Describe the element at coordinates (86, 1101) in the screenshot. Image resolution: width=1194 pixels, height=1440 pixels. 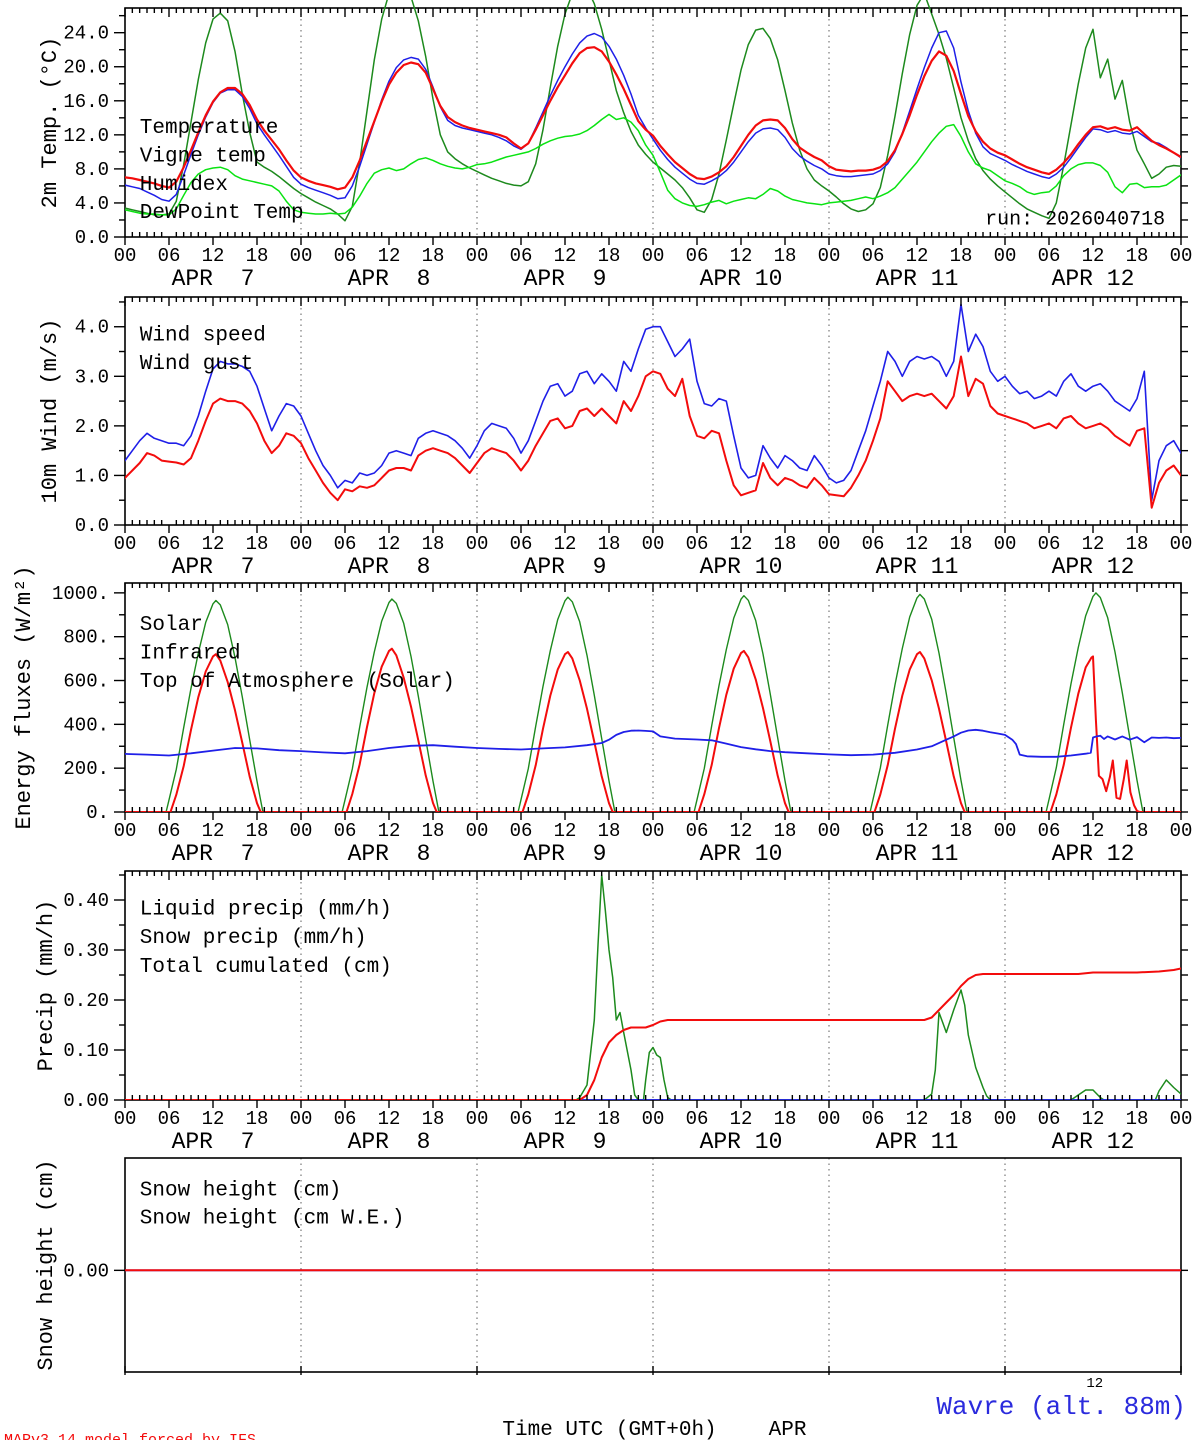
I see `svg-text: 0.00` at that location.